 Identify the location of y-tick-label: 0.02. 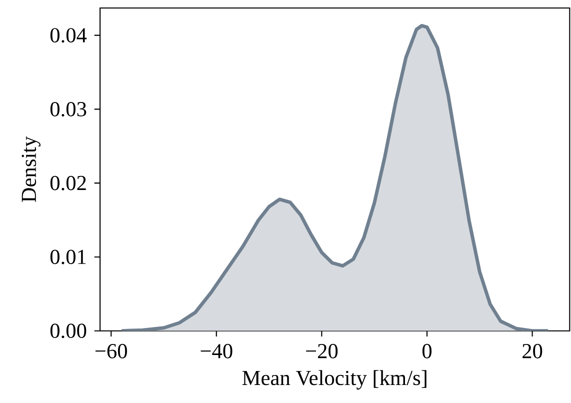
(68, 183).